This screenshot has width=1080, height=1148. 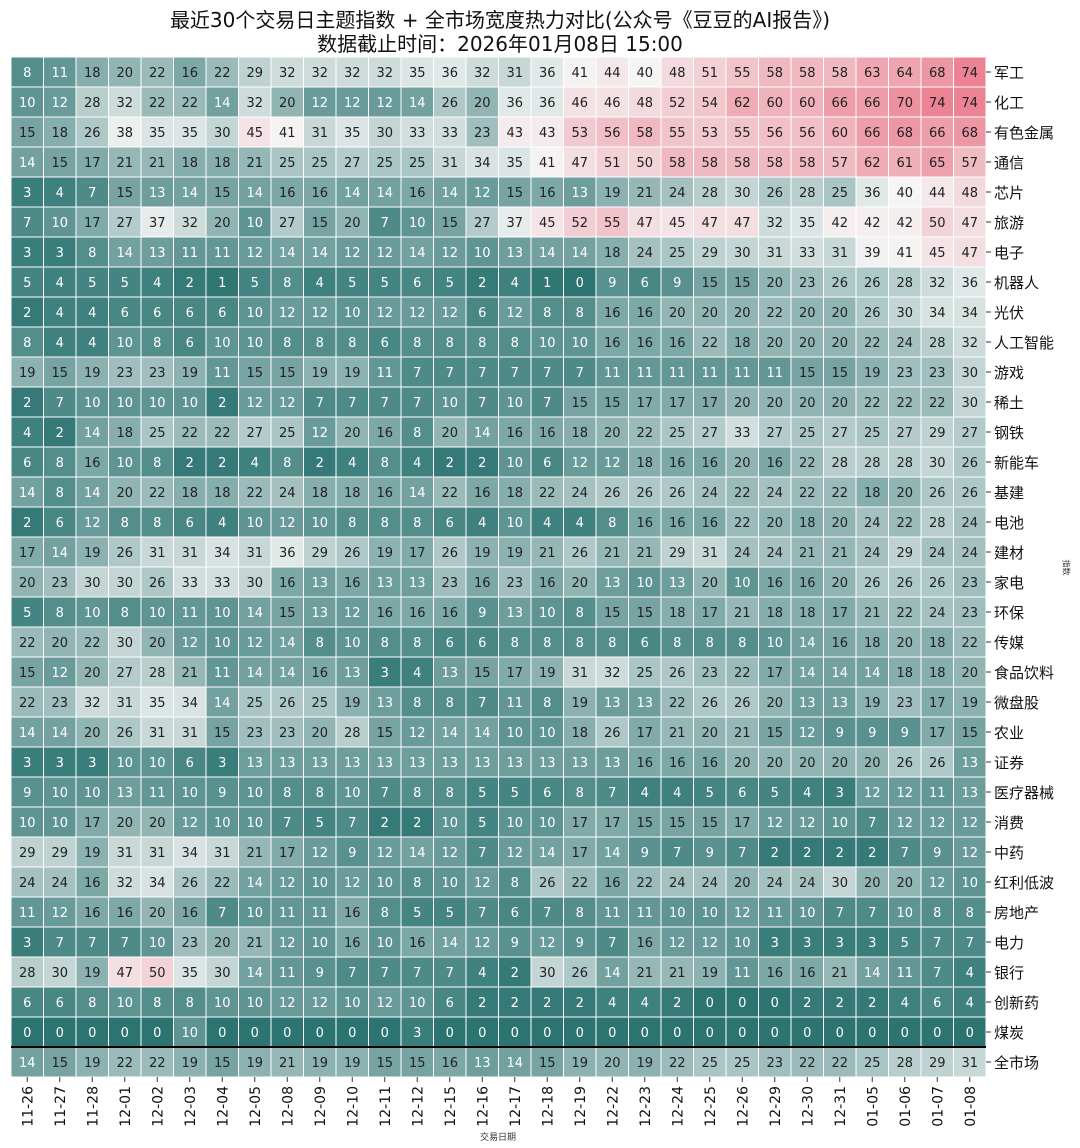 I want to click on cell-value: 15, so click(x=547, y=1063).